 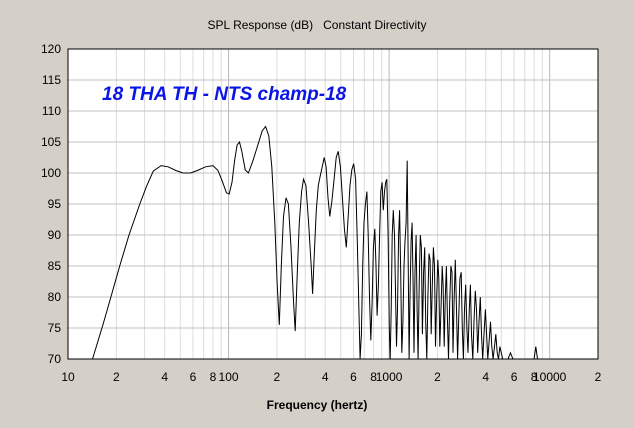 What do you see at coordinates (51, 142) in the screenshot?
I see `y-tick-label: 105` at bounding box center [51, 142].